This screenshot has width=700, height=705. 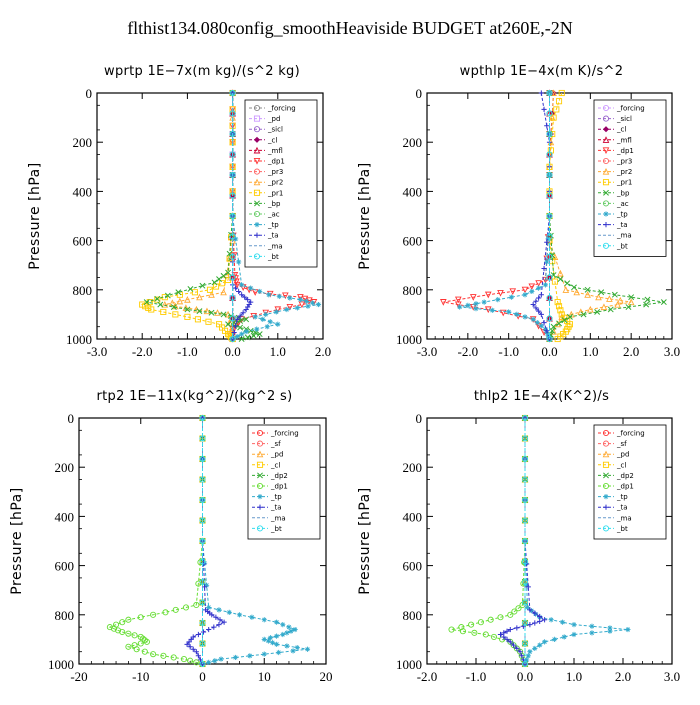 I want to click on x-tick-label: 3.0, so click(x=672, y=351).